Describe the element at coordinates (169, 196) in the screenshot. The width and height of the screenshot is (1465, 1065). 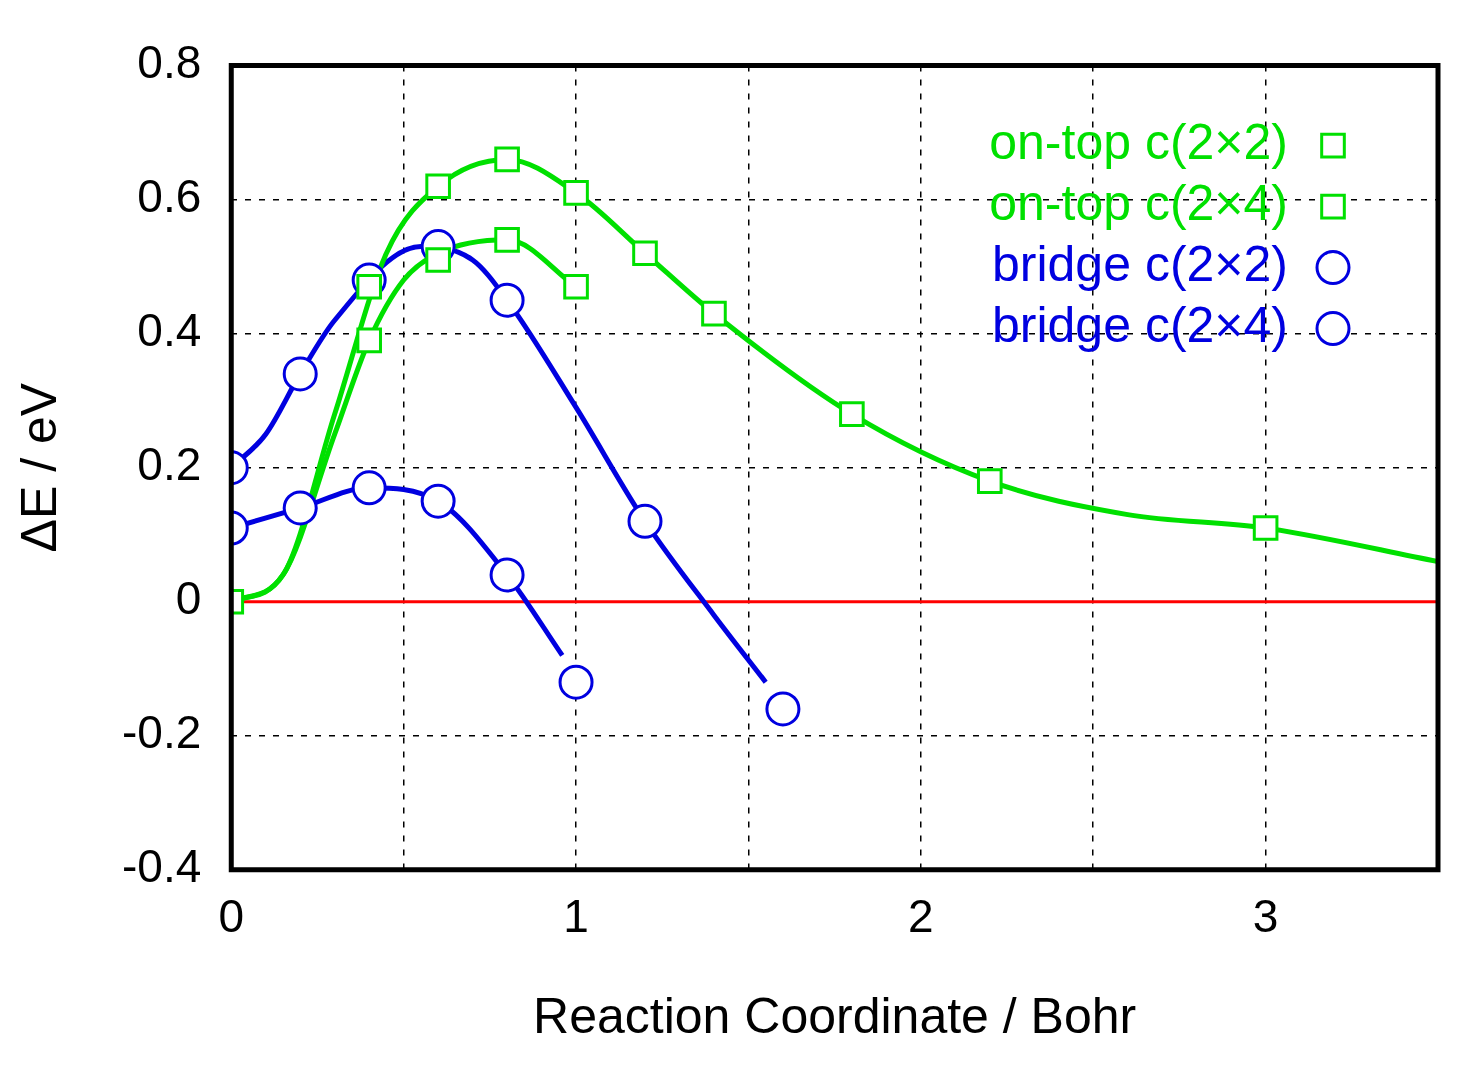
I see `y-tick-label: 0.6` at that location.